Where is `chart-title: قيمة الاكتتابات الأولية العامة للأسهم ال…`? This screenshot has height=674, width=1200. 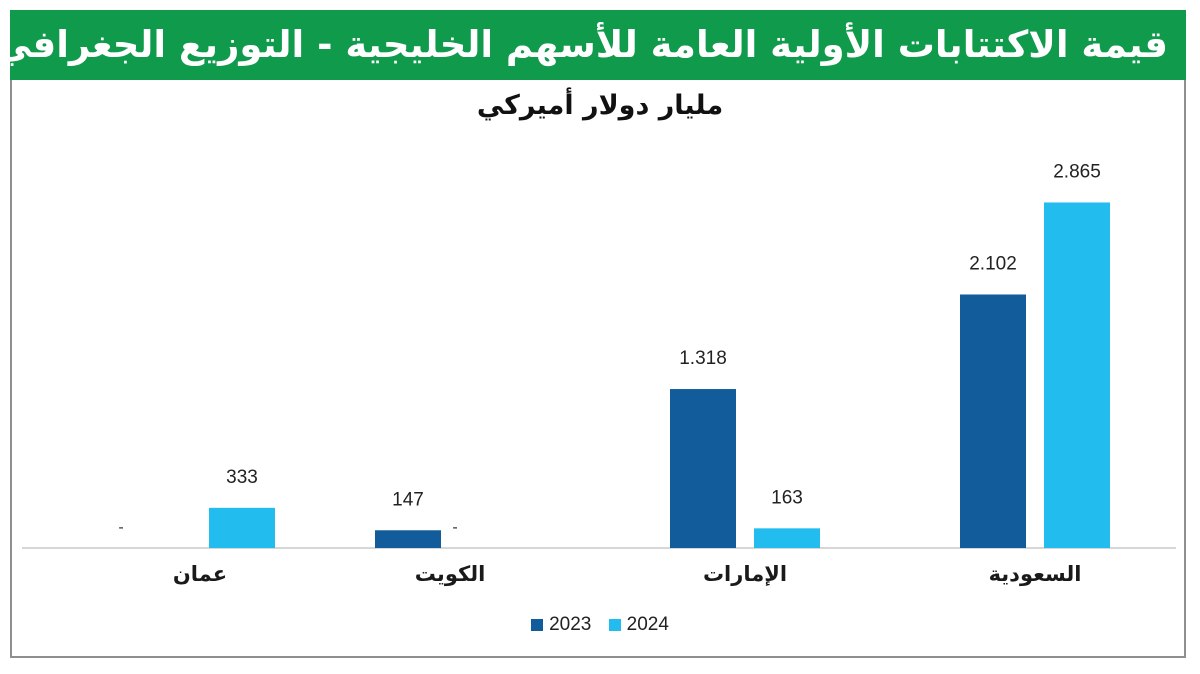 chart-title: قيمة الاكتتابات الأولية العامة للأسهم ال… is located at coordinates (584, 44).